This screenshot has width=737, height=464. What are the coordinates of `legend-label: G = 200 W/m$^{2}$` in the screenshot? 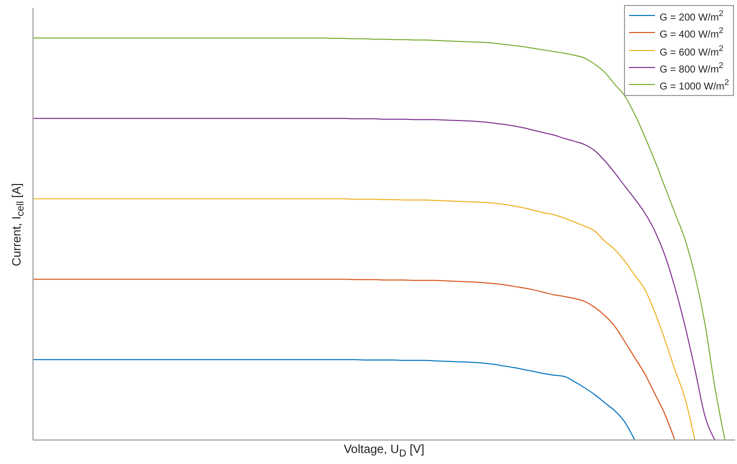 It's located at (692, 15).